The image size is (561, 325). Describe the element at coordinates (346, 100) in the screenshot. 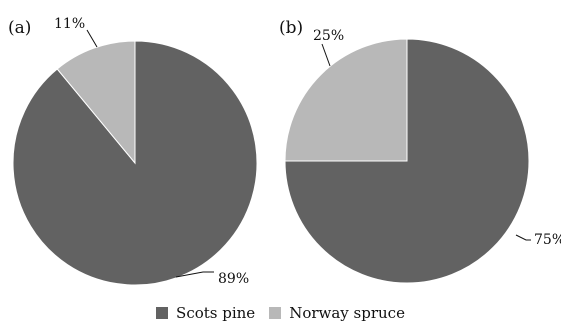

I see `pie-b-slice-norway-spruce` at that location.